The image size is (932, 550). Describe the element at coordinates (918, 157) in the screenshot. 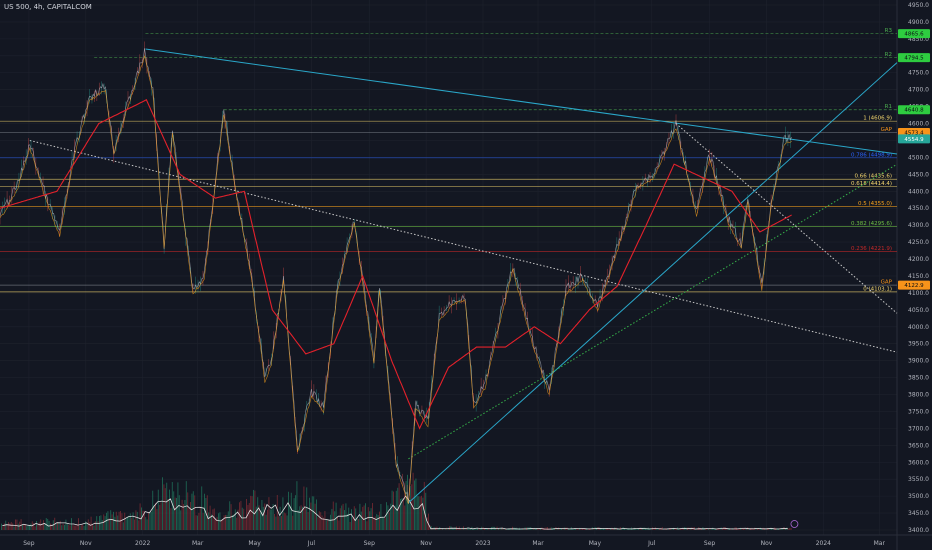

I see `y-tick-label: 4500.0` at that location.